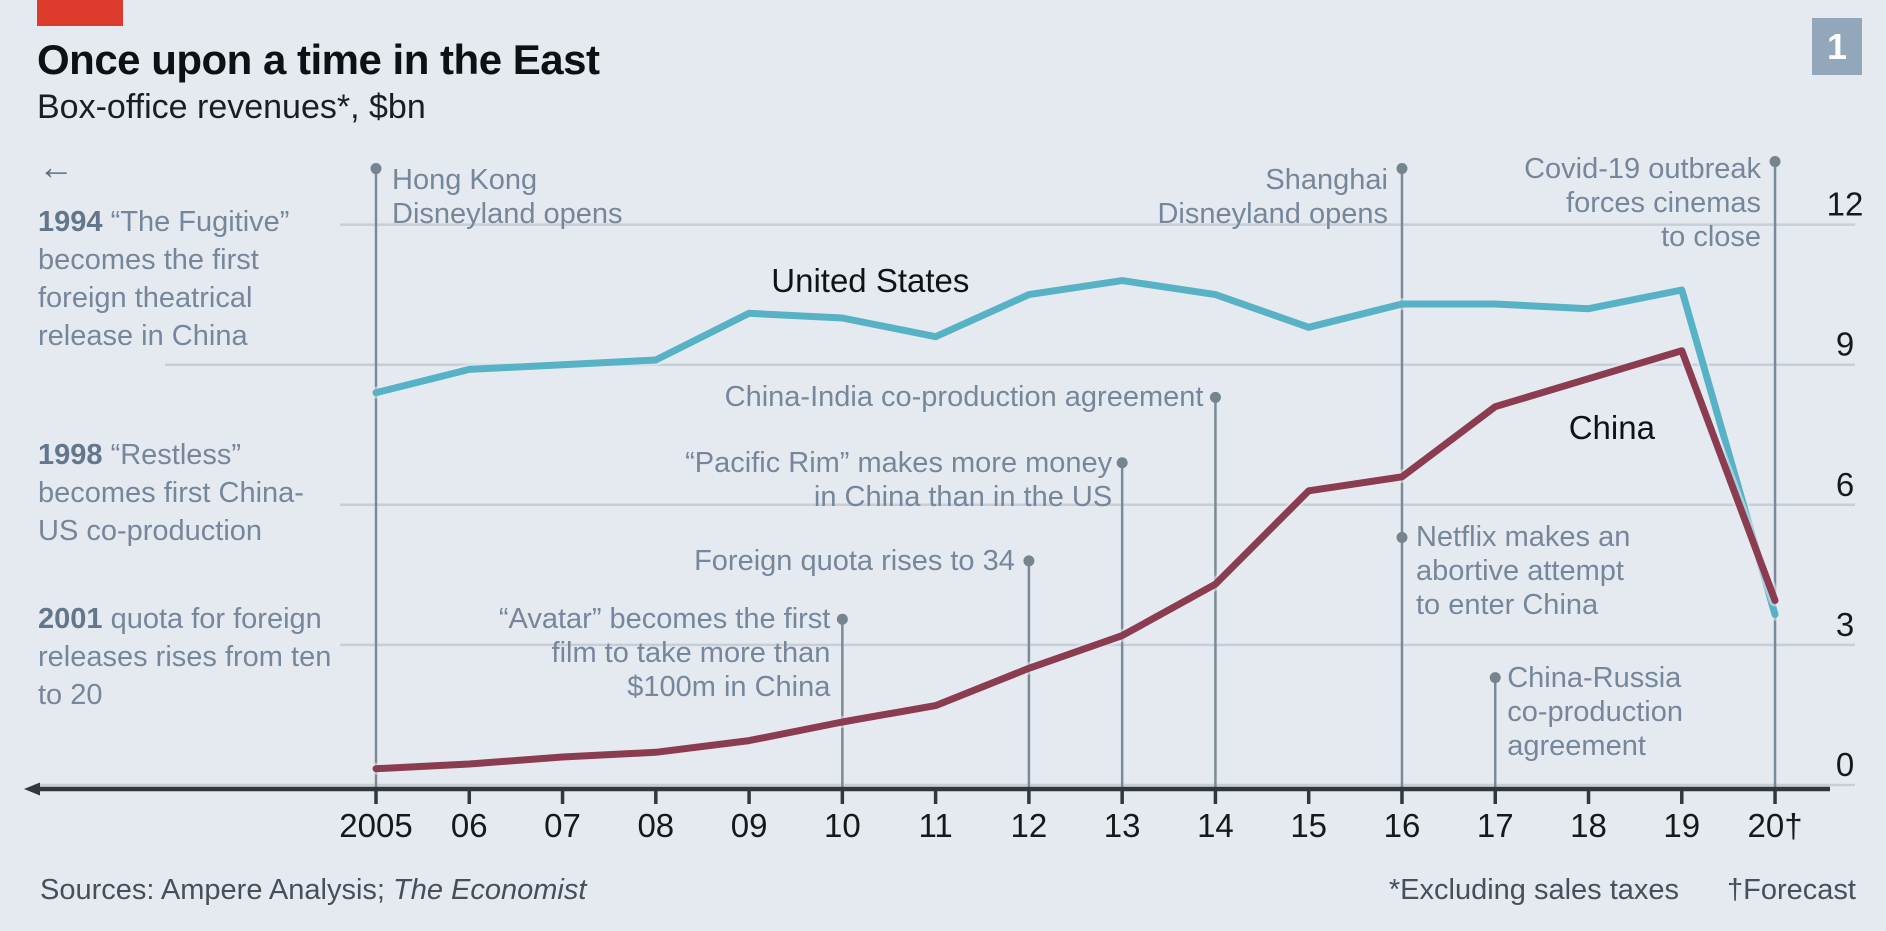 The height and width of the screenshot is (931, 1886). I want to click on svg-text: 19, so click(1681, 825).